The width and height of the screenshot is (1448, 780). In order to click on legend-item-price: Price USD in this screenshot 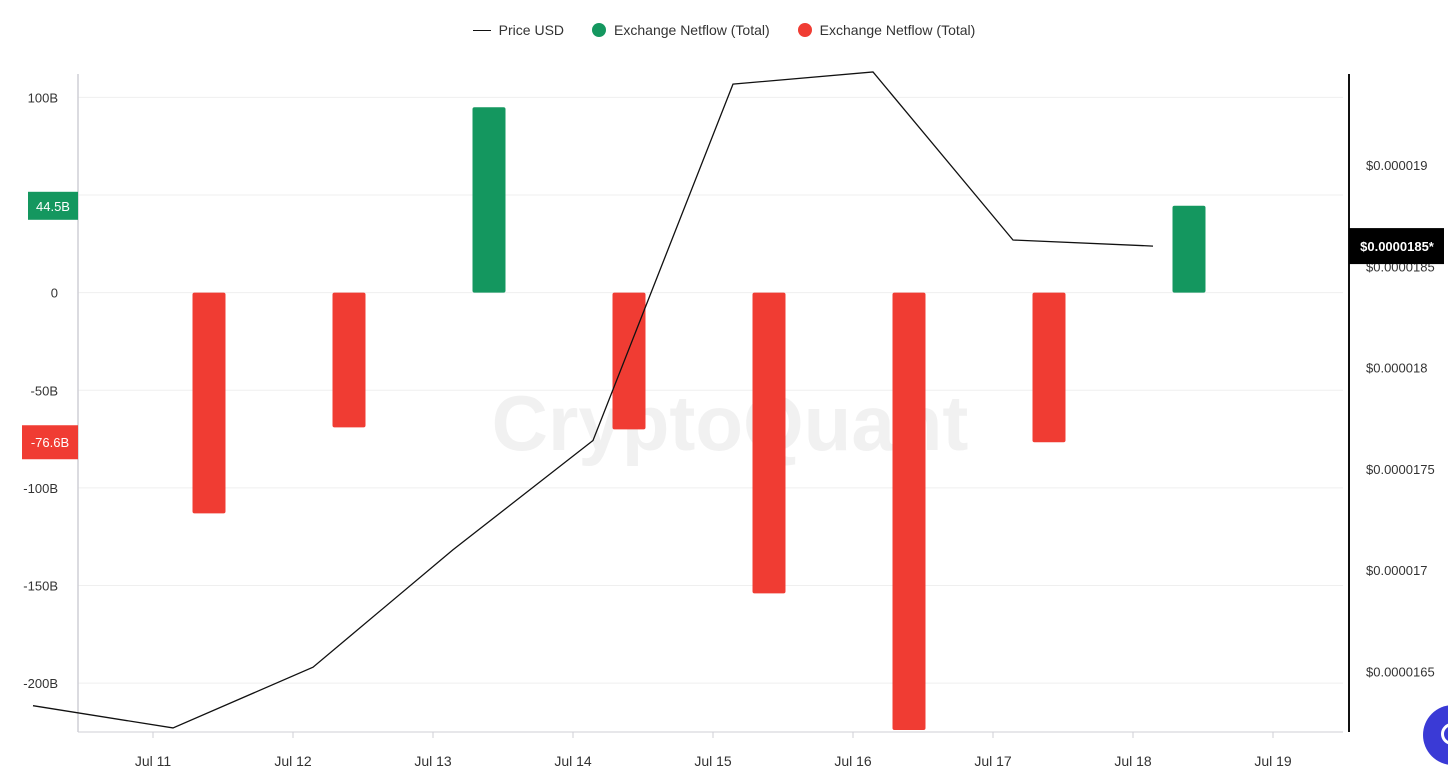, I will do `click(518, 30)`.